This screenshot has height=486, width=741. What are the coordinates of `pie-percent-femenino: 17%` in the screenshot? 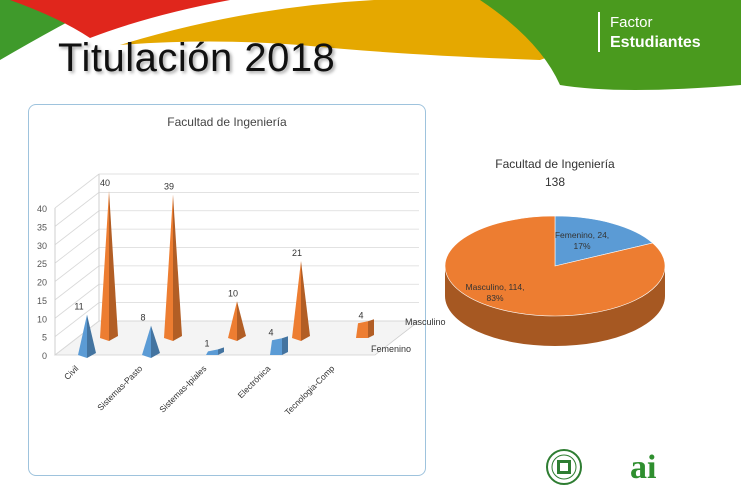 It's located at (581, 246).